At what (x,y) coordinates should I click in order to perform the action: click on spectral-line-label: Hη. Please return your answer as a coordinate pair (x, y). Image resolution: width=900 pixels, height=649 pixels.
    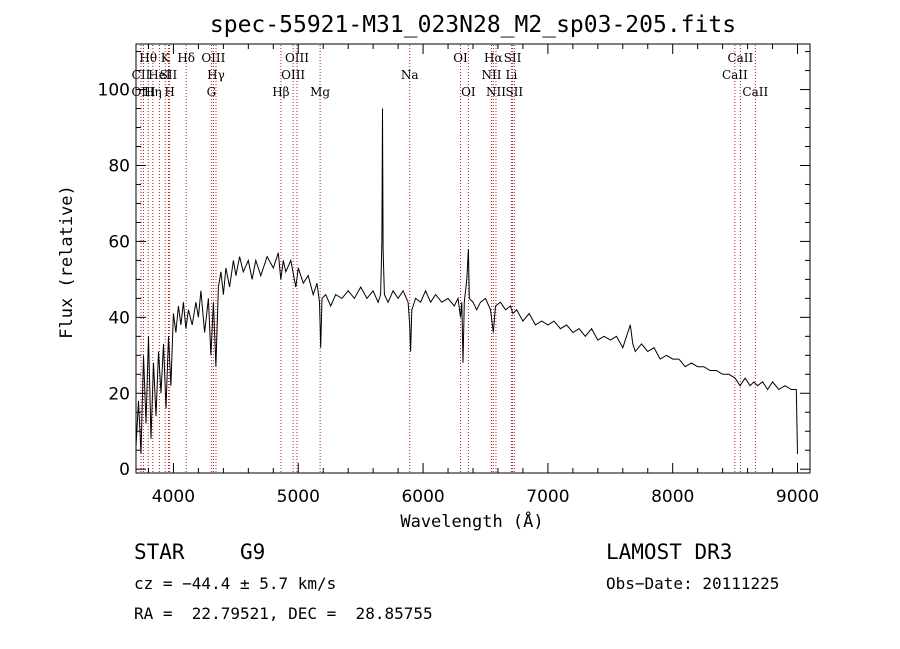
    Looking at the image, I should click on (153, 92).